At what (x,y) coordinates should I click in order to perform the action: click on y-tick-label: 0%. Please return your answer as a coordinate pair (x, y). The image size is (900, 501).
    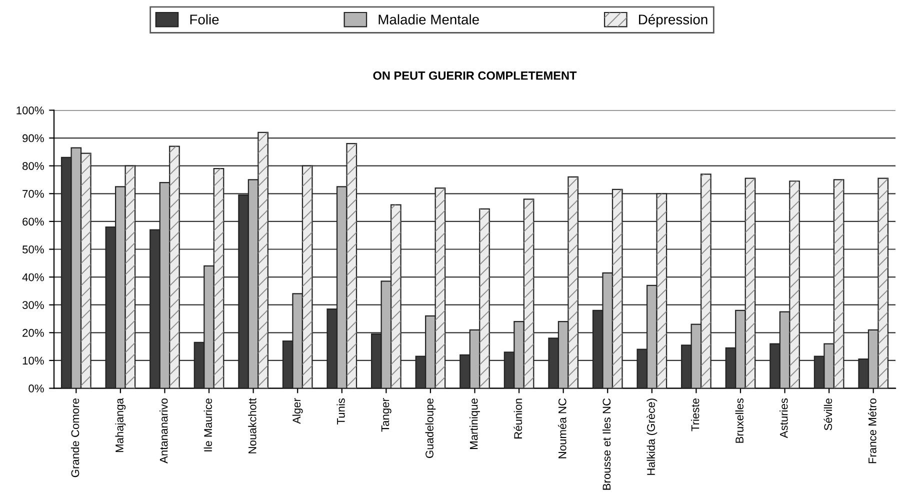
    Looking at the image, I should click on (36, 388).